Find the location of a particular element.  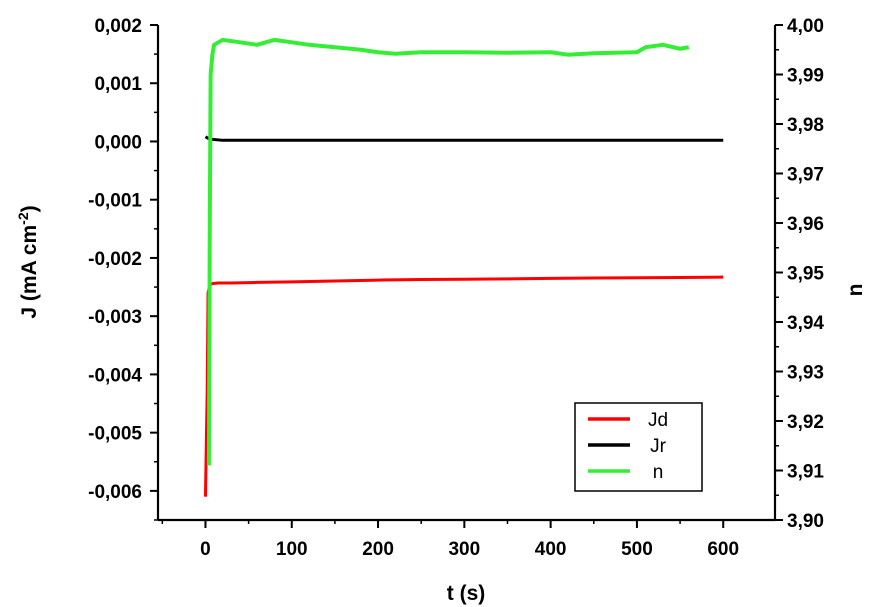

y-right-tick-label: 3,90 is located at coordinates (805, 521).